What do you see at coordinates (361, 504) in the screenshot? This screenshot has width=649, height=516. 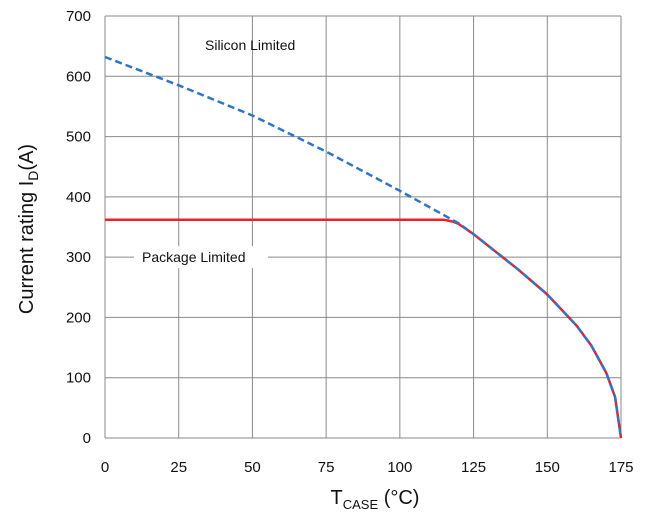 I see `x-axis-title-sub: CASE` at bounding box center [361, 504].